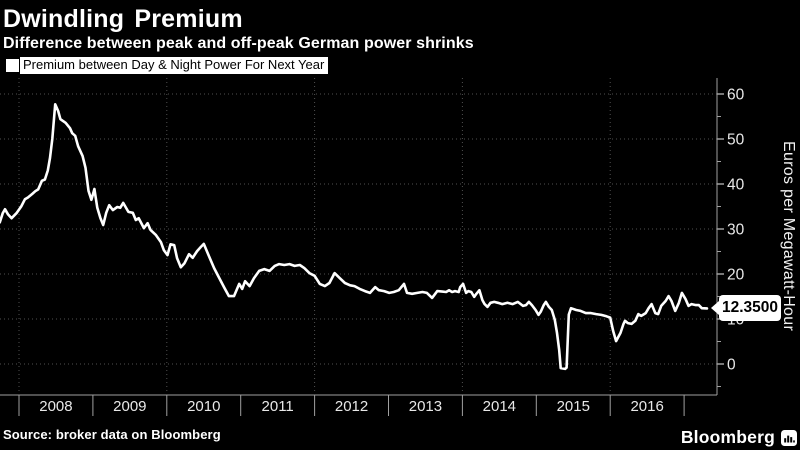  What do you see at coordinates (499, 406) in the screenshot?
I see `x-year-label: 2014` at bounding box center [499, 406].